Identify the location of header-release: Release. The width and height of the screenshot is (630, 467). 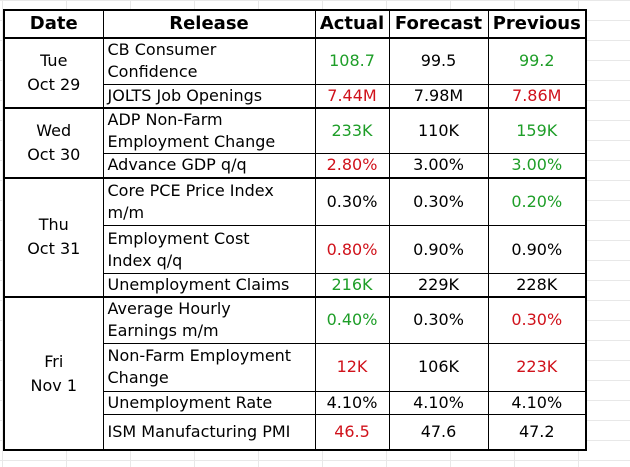
(209, 24).